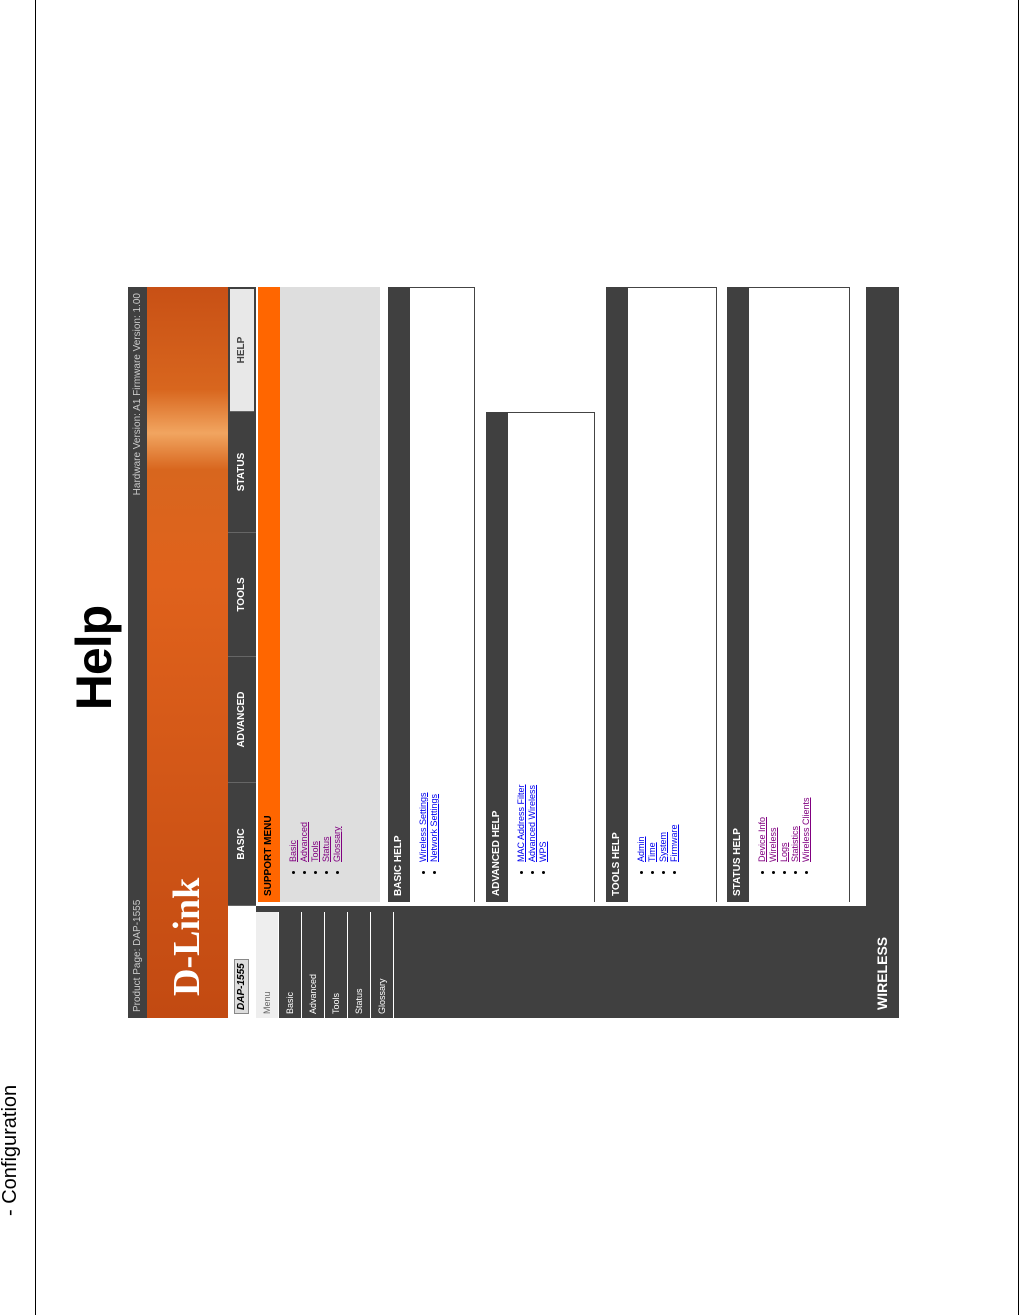 The height and width of the screenshot is (1315, 1021). What do you see at coordinates (674, 843) in the screenshot?
I see `help-link: Firmware` at bounding box center [674, 843].